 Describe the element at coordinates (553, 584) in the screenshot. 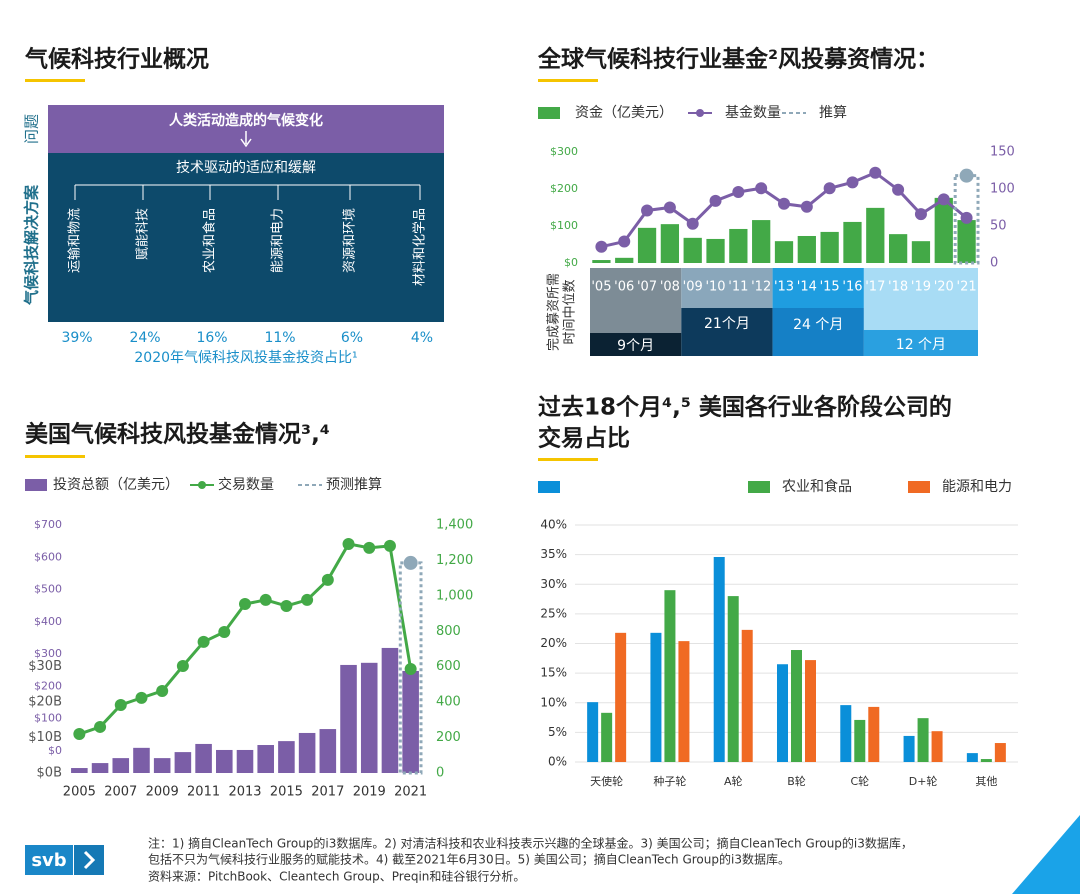

I see `y-tick-label: 30%` at that location.